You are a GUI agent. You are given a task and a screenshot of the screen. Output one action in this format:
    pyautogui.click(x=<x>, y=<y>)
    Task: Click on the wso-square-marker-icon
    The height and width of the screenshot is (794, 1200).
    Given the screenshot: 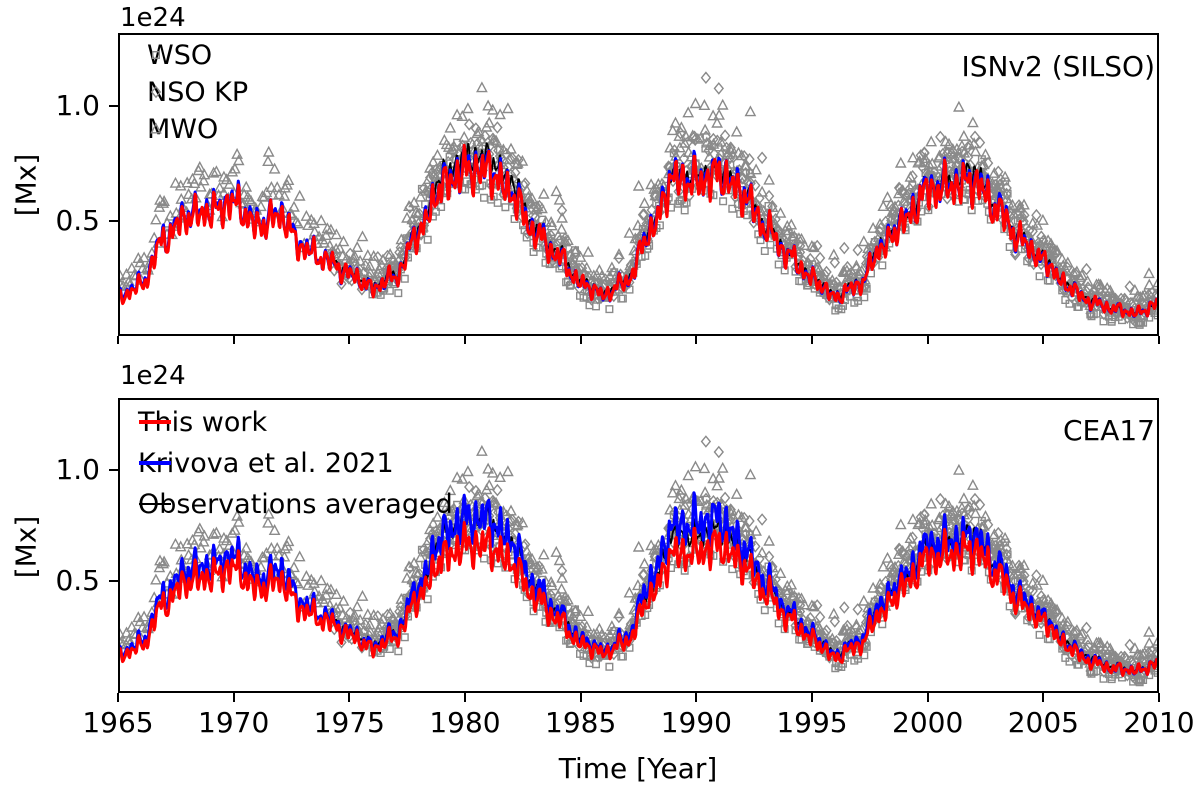 What is the action you would take?
    pyautogui.click(x=155, y=54)
    